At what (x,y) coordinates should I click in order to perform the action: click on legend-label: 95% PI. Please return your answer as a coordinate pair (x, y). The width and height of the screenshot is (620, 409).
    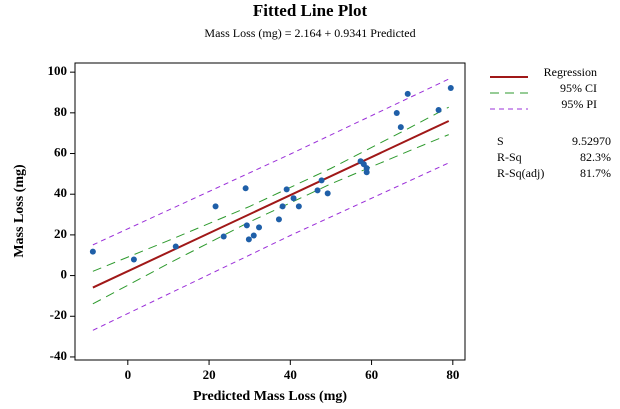
    Looking at the image, I should click on (579, 104).